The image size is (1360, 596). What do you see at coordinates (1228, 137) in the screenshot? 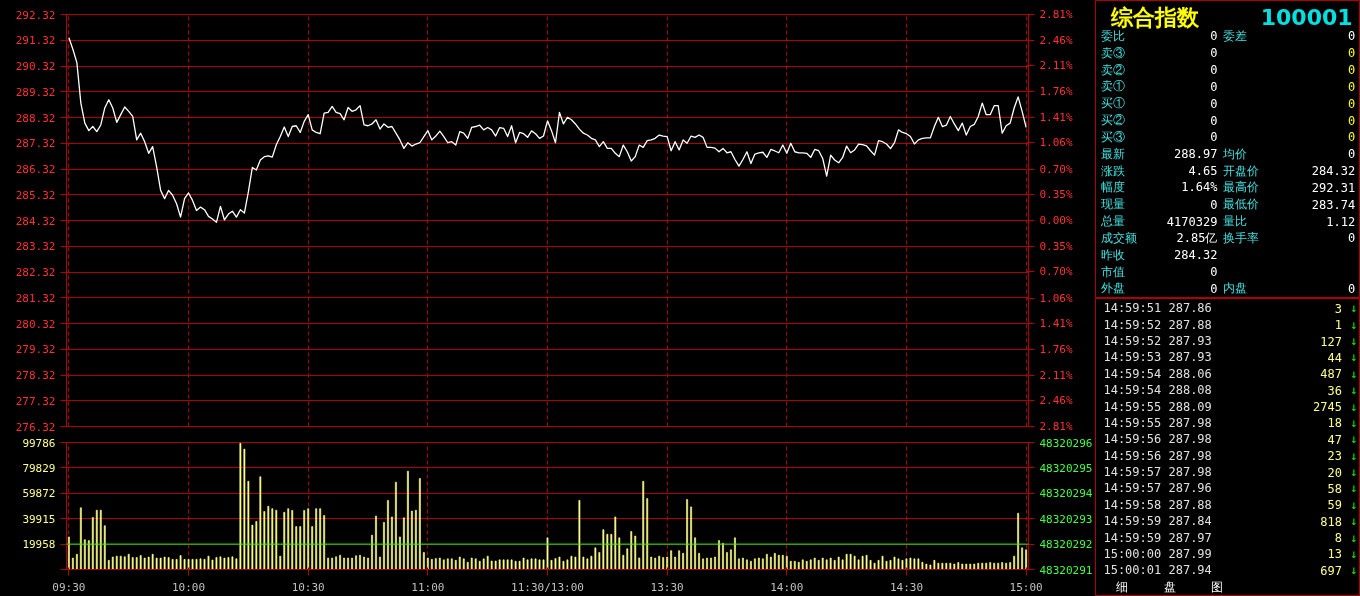
I see `text: 买③ 0 0` at bounding box center [1228, 137].